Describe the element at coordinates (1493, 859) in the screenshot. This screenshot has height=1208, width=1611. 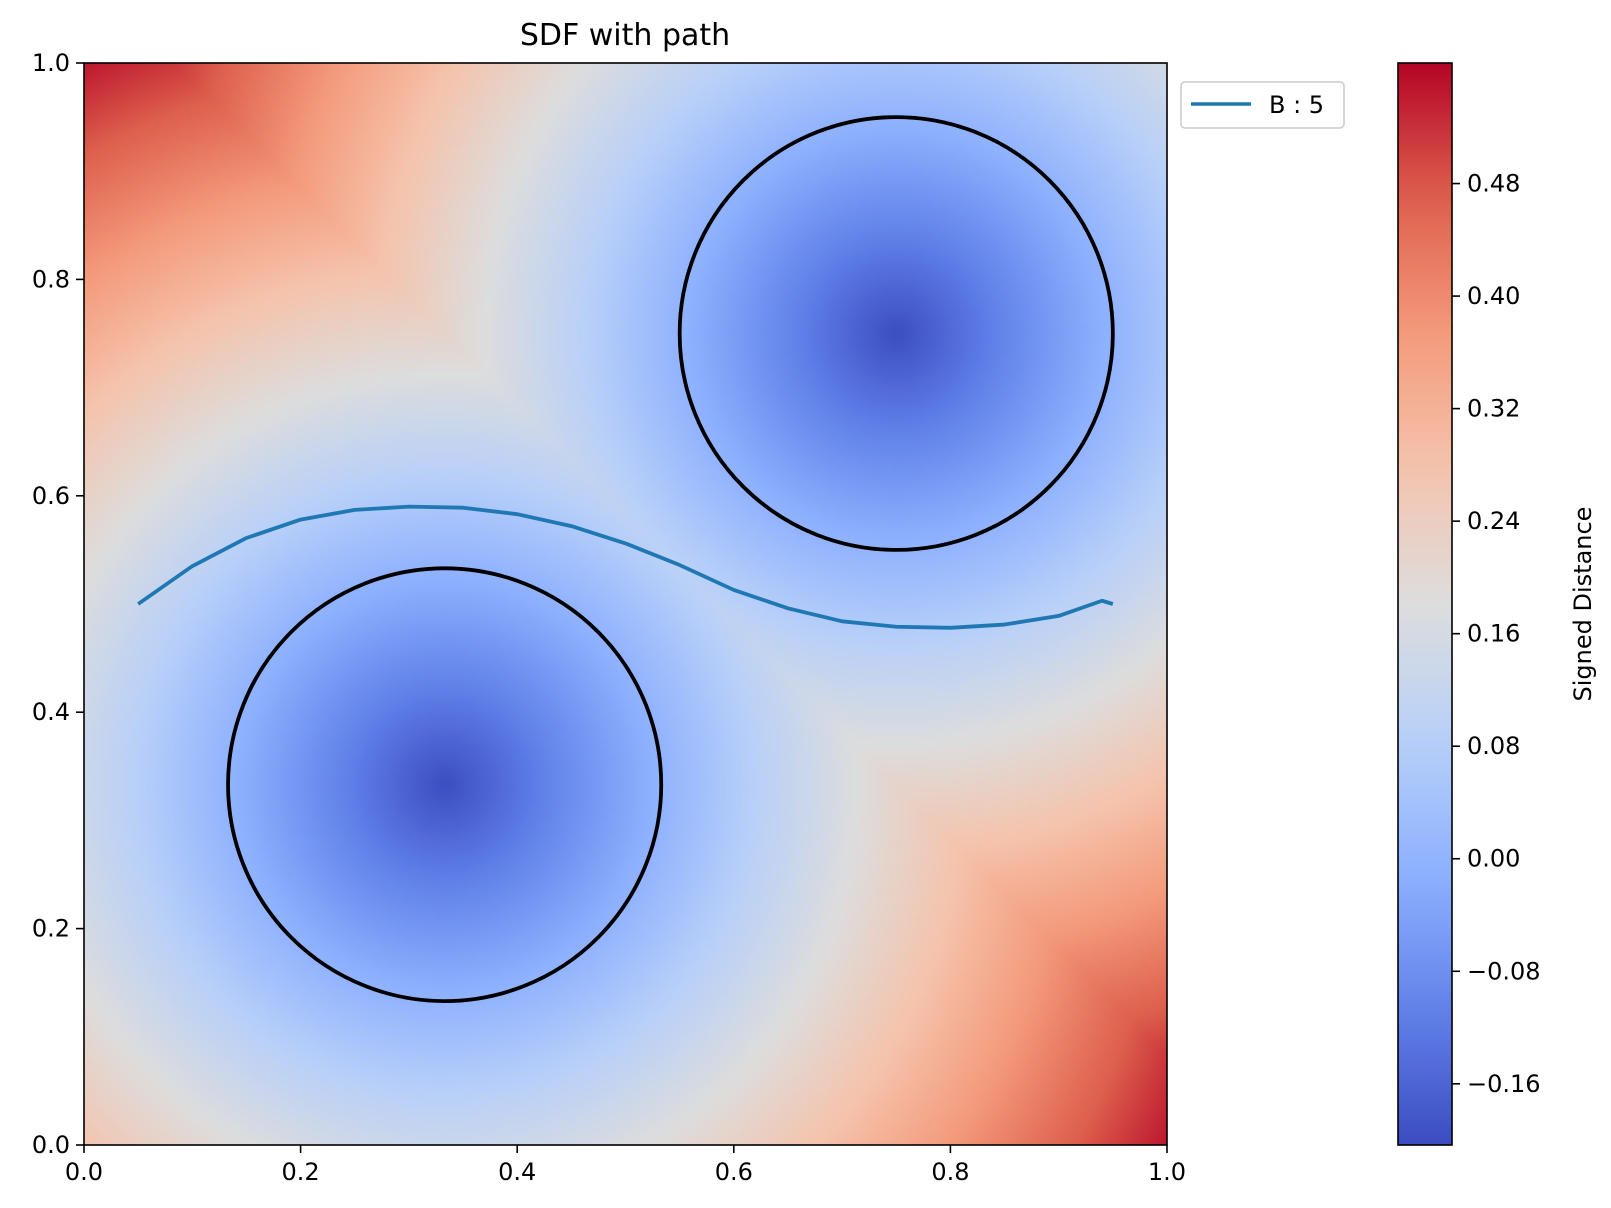
I see `colorbar-tick-label: 0.00` at that location.